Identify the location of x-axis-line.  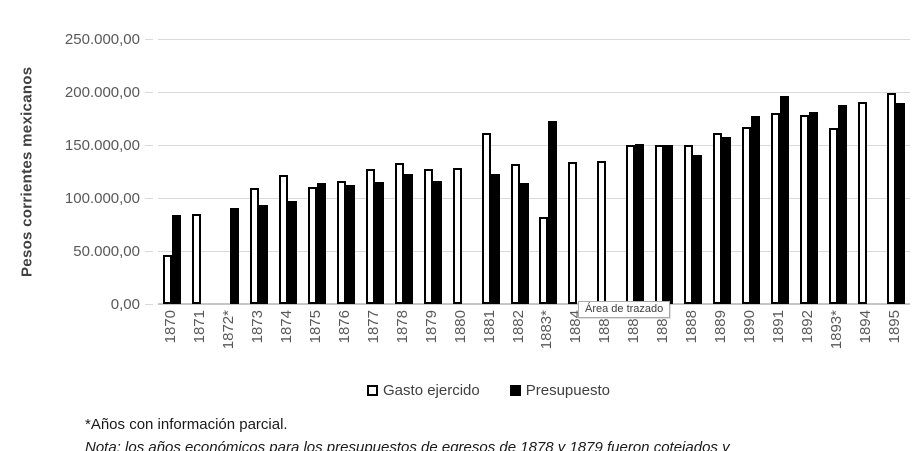
(534, 304).